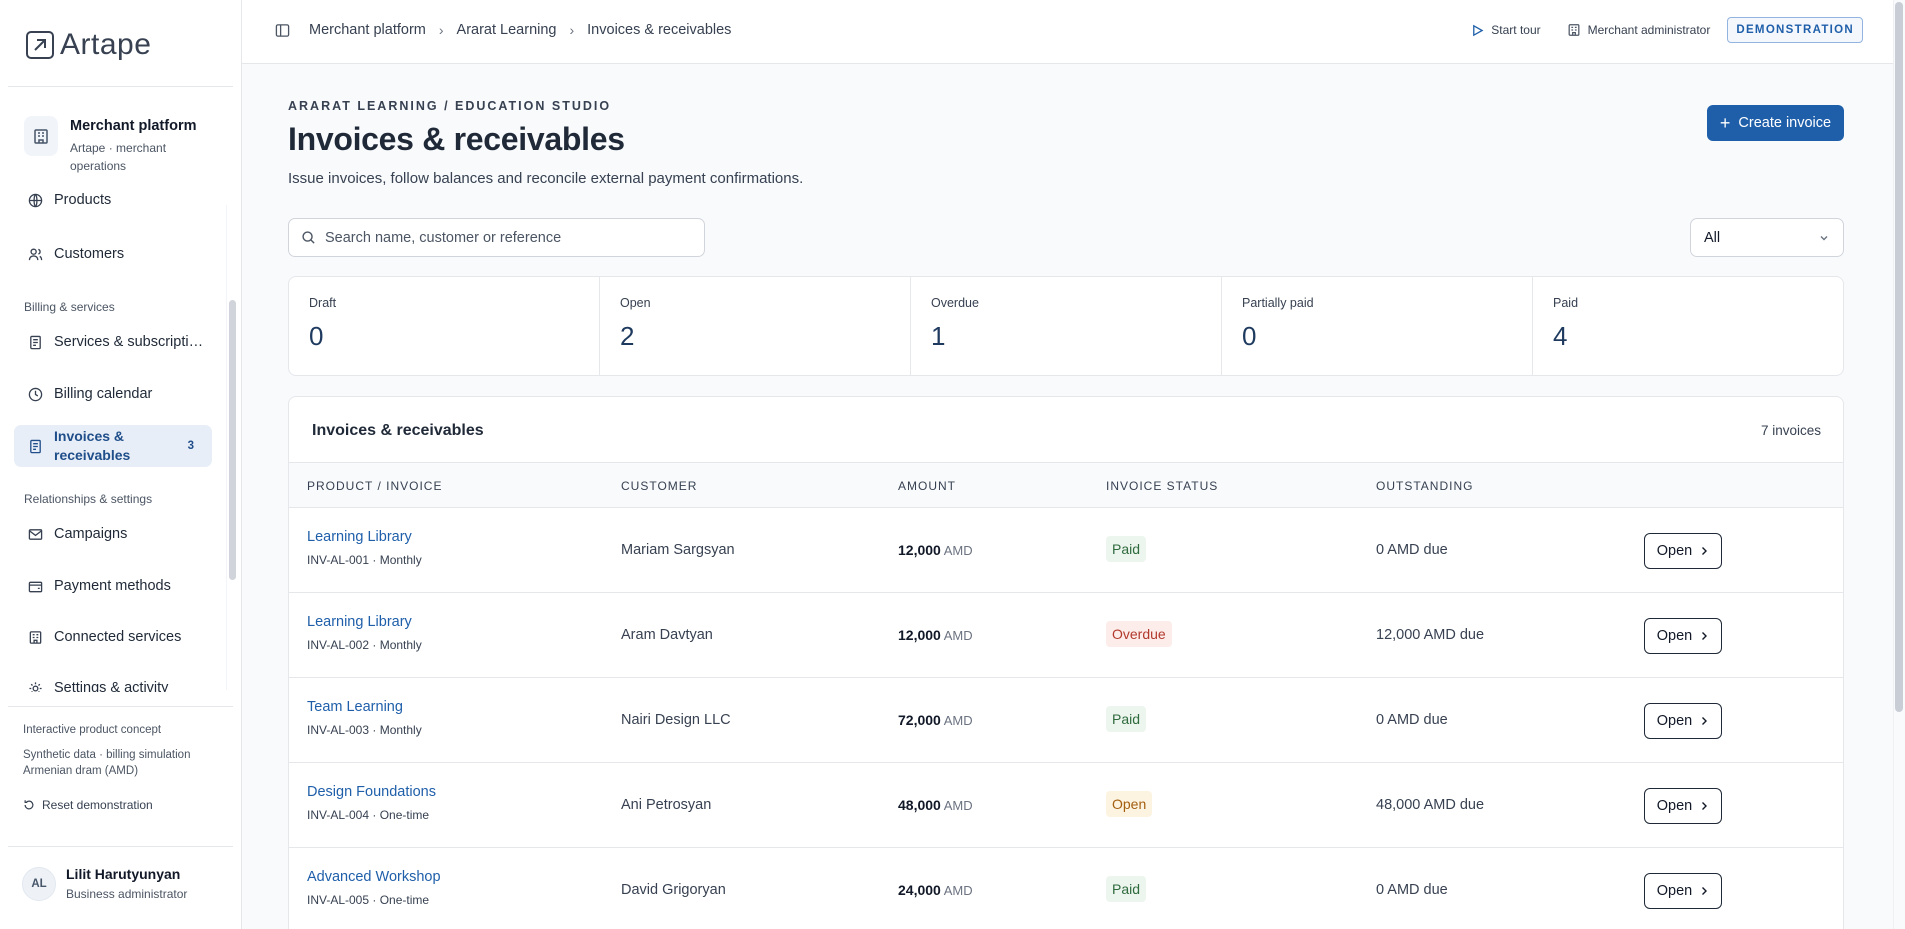 This screenshot has height=929, width=1905. I want to click on filter-value: All, so click(1712, 237).